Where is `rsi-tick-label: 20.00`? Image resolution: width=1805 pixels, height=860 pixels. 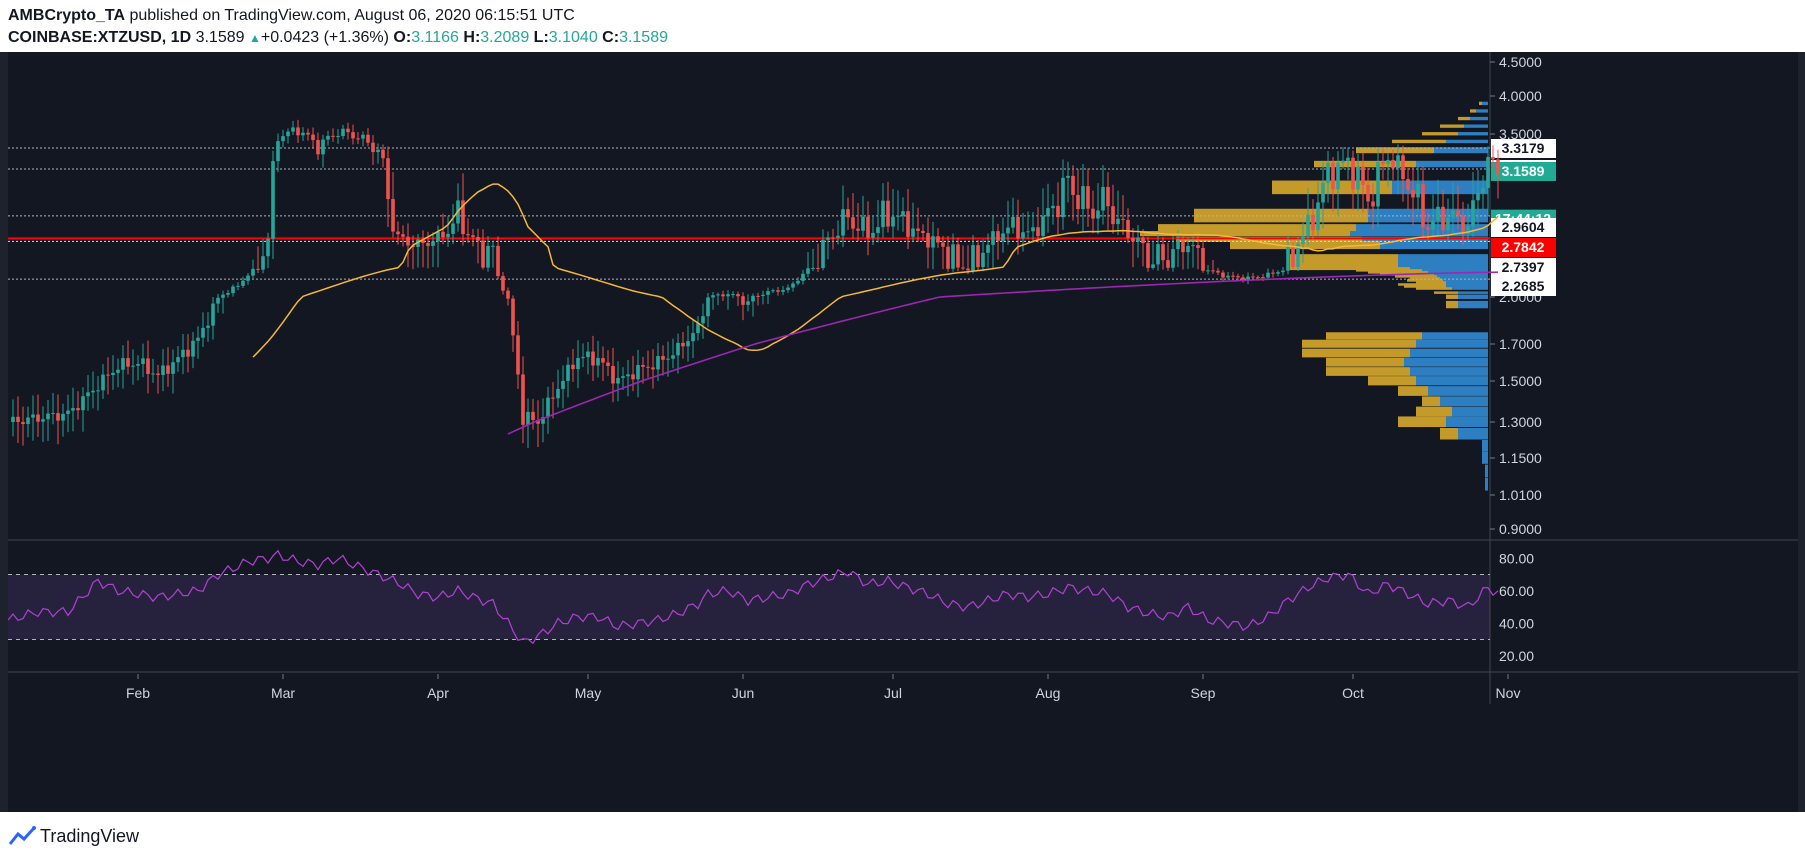
rsi-tick-label: 20.00 is located at coordinates (1516, 656).